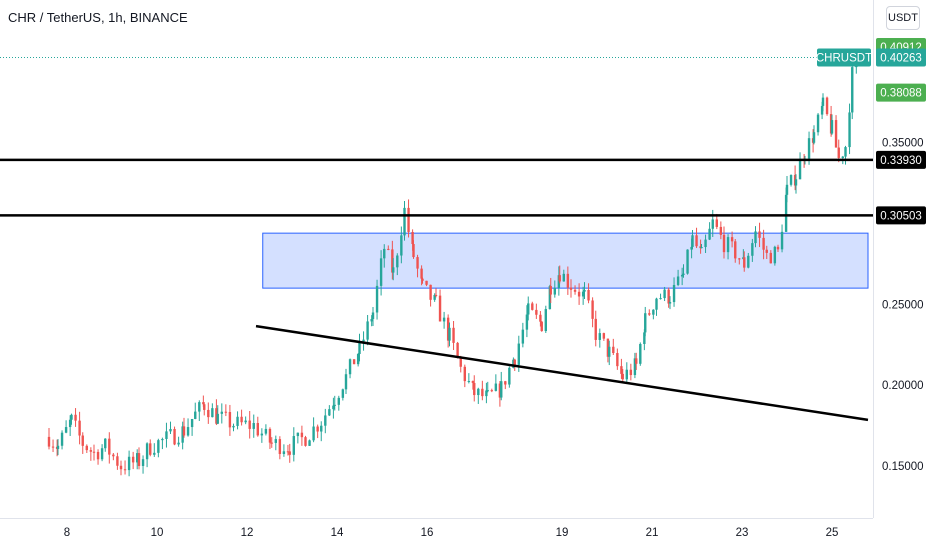 The height and width of the screenshot is (555, 932). I want to click on symbol-label: CHRUSDT, so click(844, 57).